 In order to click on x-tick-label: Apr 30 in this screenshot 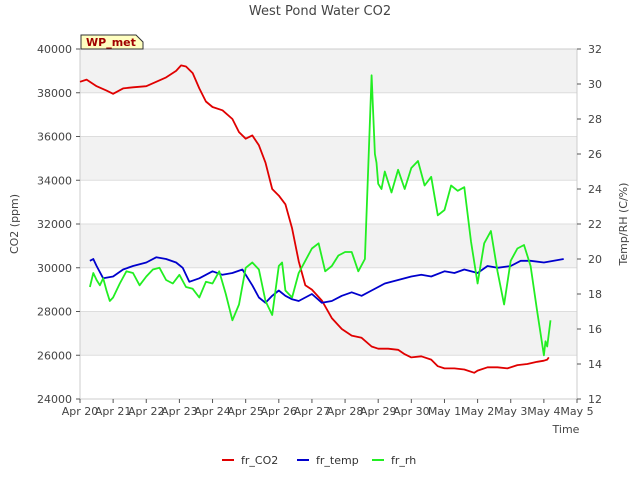, I will do `click(411, 411)`.